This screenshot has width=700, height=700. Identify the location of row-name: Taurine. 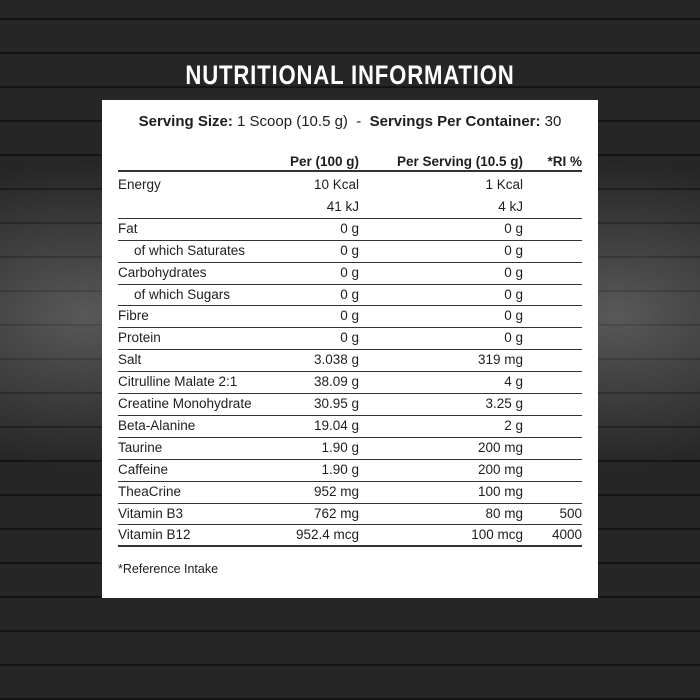
(140, 447).